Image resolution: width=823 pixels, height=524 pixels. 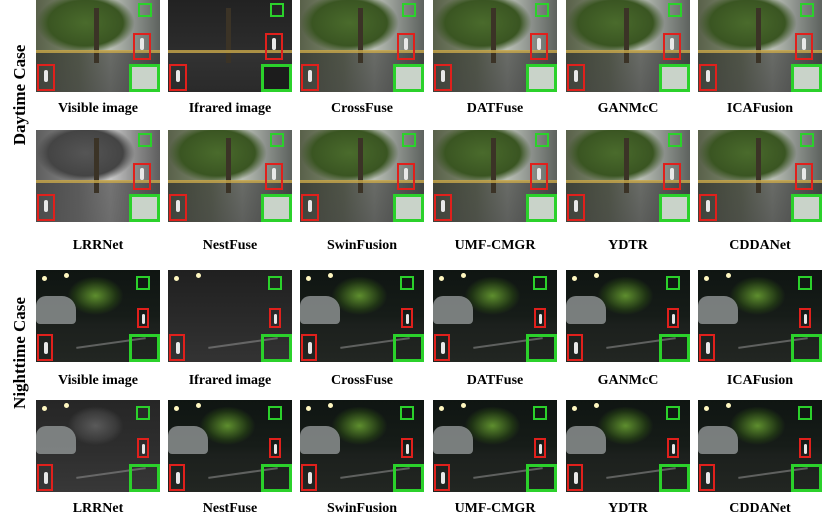 I want to click on day-caption-swinfusion: SwinFusion, so click(x=362, y=245).